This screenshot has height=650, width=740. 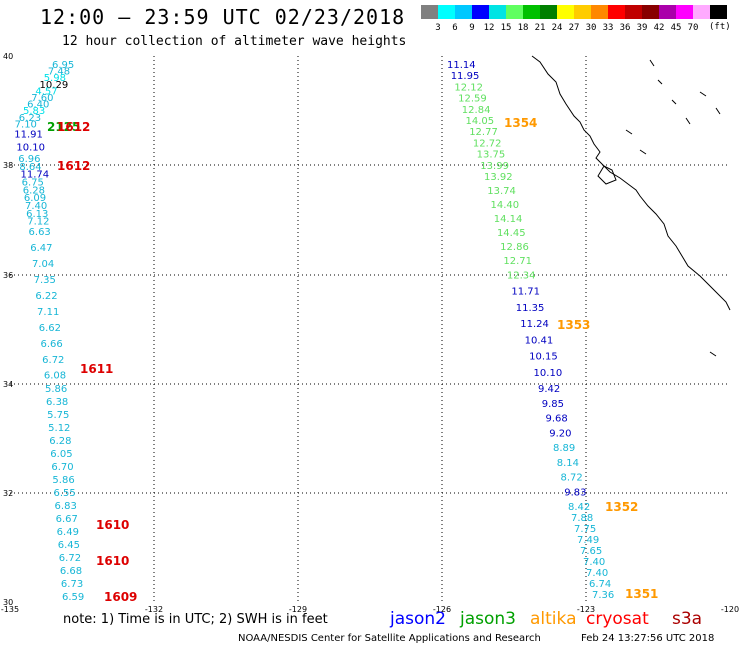 I want to click on legend-label: 27, so click(x=574, y=28).